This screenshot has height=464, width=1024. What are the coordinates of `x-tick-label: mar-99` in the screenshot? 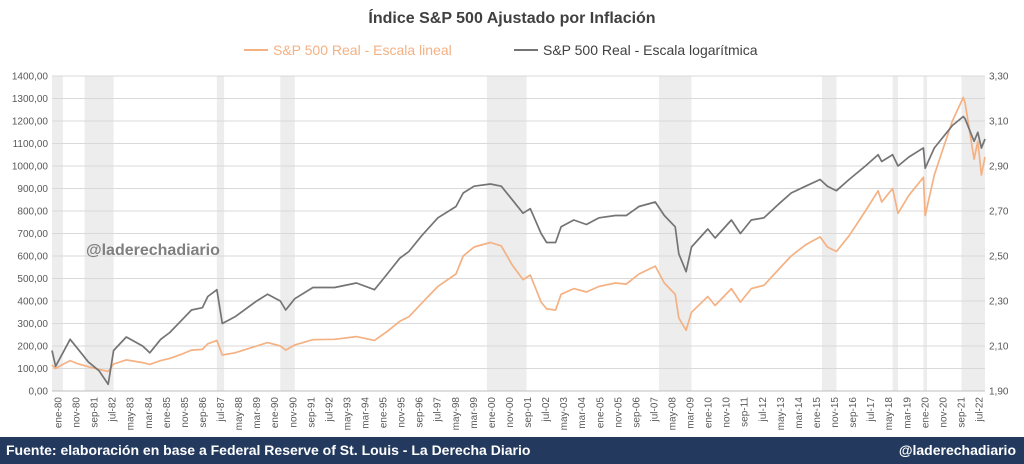 It's located at (474, 413).